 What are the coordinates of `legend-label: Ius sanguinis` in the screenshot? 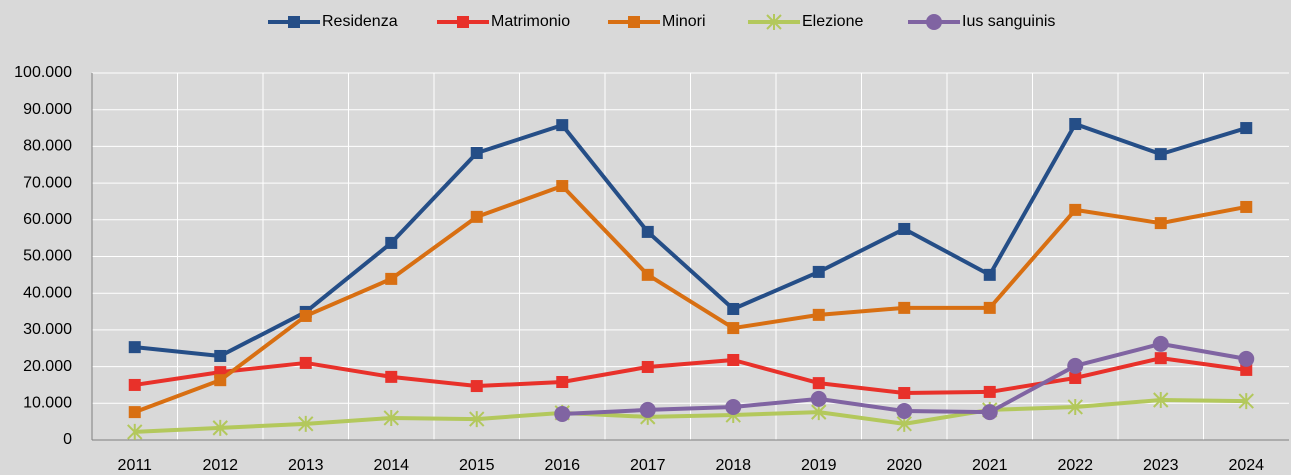 It's located at (1008, 21).